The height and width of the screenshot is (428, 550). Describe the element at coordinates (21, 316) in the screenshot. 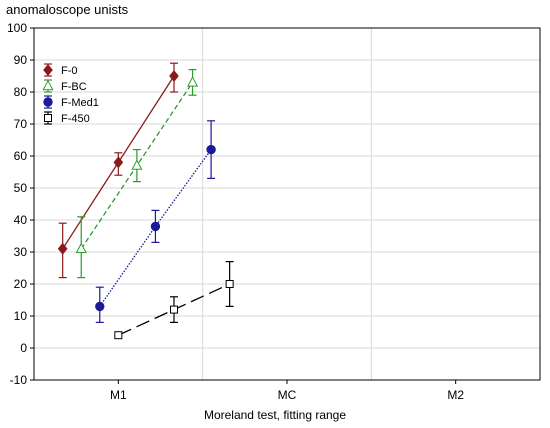

I see `y-tick-label: 10` at that location.